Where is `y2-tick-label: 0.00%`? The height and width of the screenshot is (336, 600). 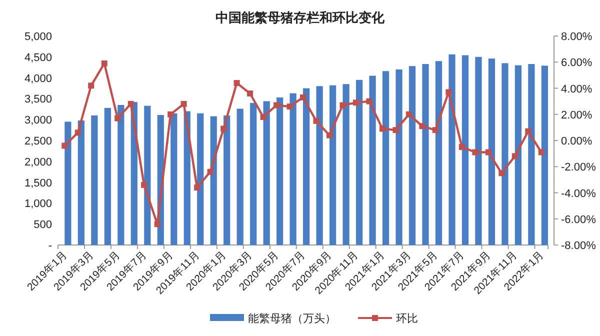
y2-tick-label: 0.00% is located at coordinates (576, 142).